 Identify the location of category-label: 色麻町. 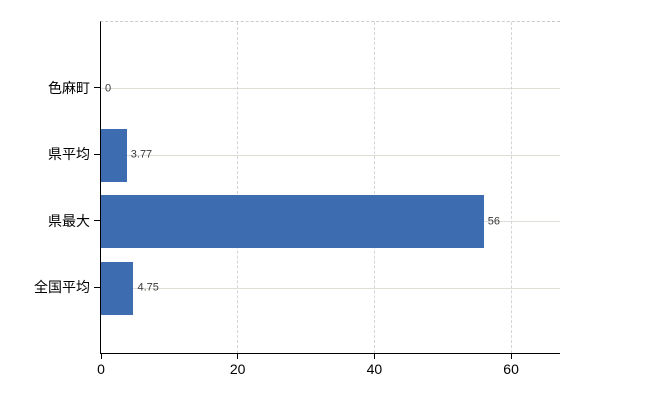
(69, 87).